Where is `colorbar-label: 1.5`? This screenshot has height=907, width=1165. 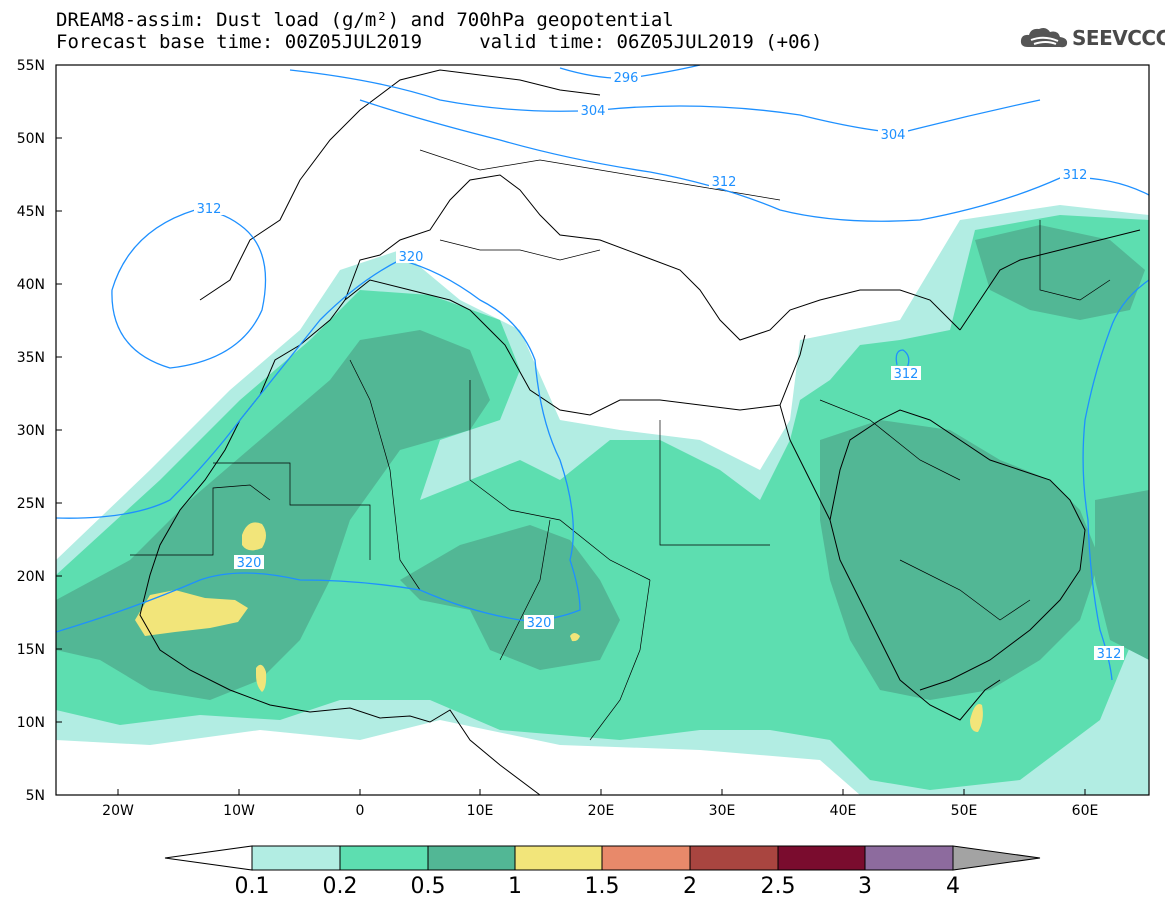 colorbar-label: 1.5 is located at coordinates (602, 886).